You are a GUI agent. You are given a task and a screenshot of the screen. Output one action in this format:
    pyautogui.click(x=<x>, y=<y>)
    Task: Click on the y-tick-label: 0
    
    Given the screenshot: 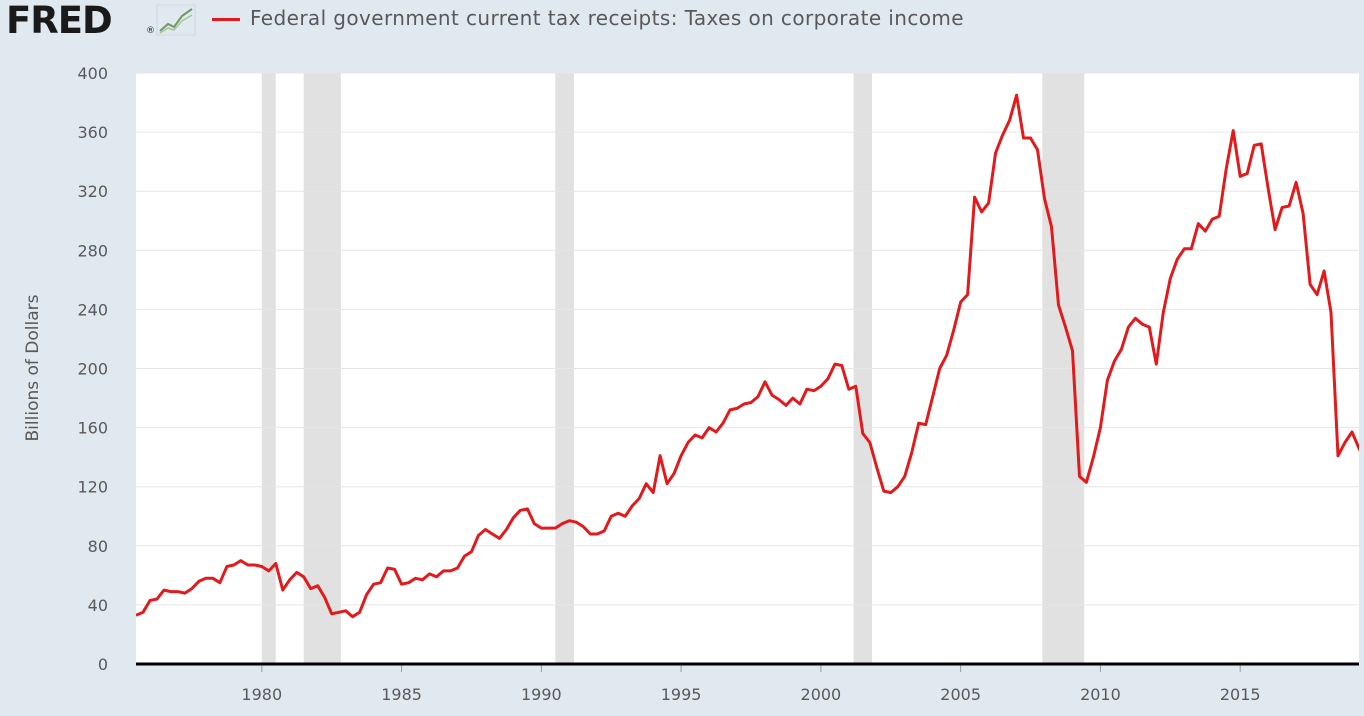 What is the action you would take?
    pyautogui.click(x=103, y=664)
    